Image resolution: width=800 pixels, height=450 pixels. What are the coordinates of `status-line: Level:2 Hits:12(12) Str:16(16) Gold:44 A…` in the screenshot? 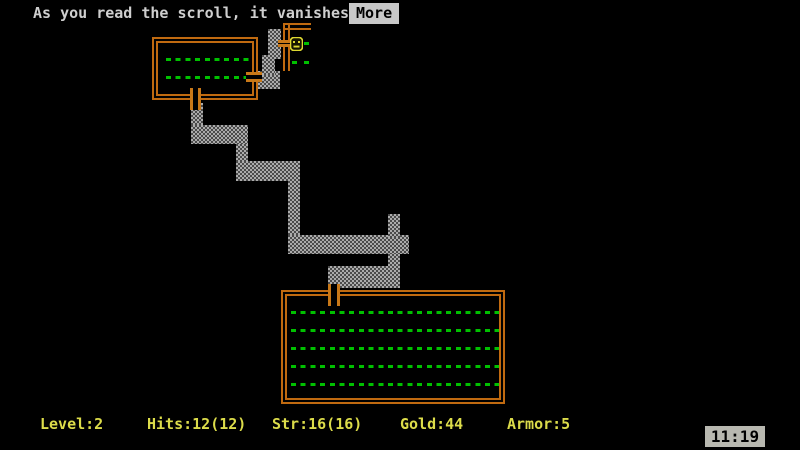 It's located at (400, 424).